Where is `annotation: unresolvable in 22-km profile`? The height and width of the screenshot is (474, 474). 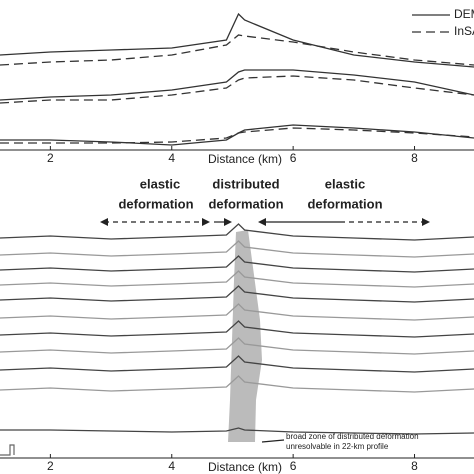 annotation: unresolvable in 22-km profile is located at coordinates (337, 446).